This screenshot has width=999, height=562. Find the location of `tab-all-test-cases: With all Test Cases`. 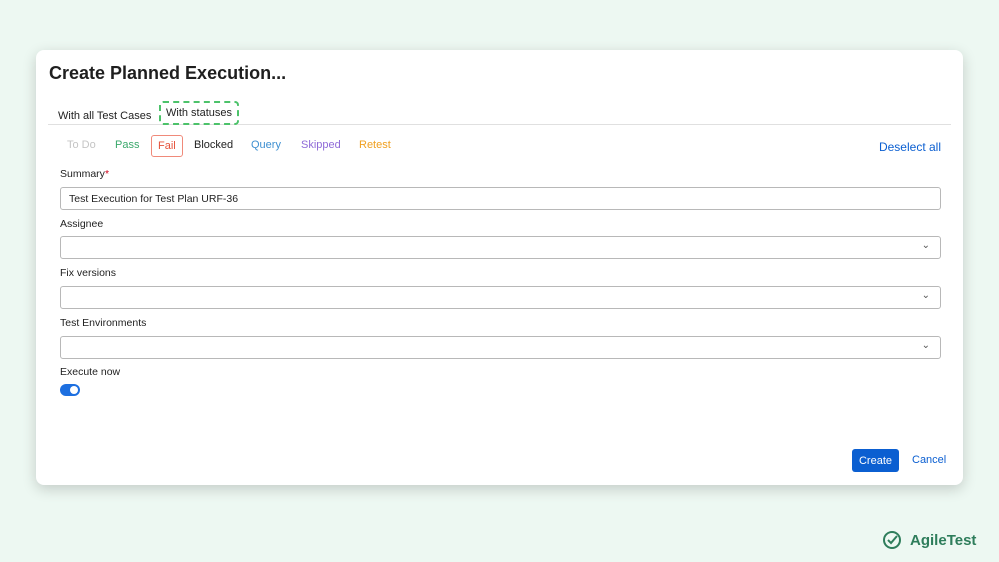

tab-all-test-cases: With all Test Cases is located at coordinates (105, 116).